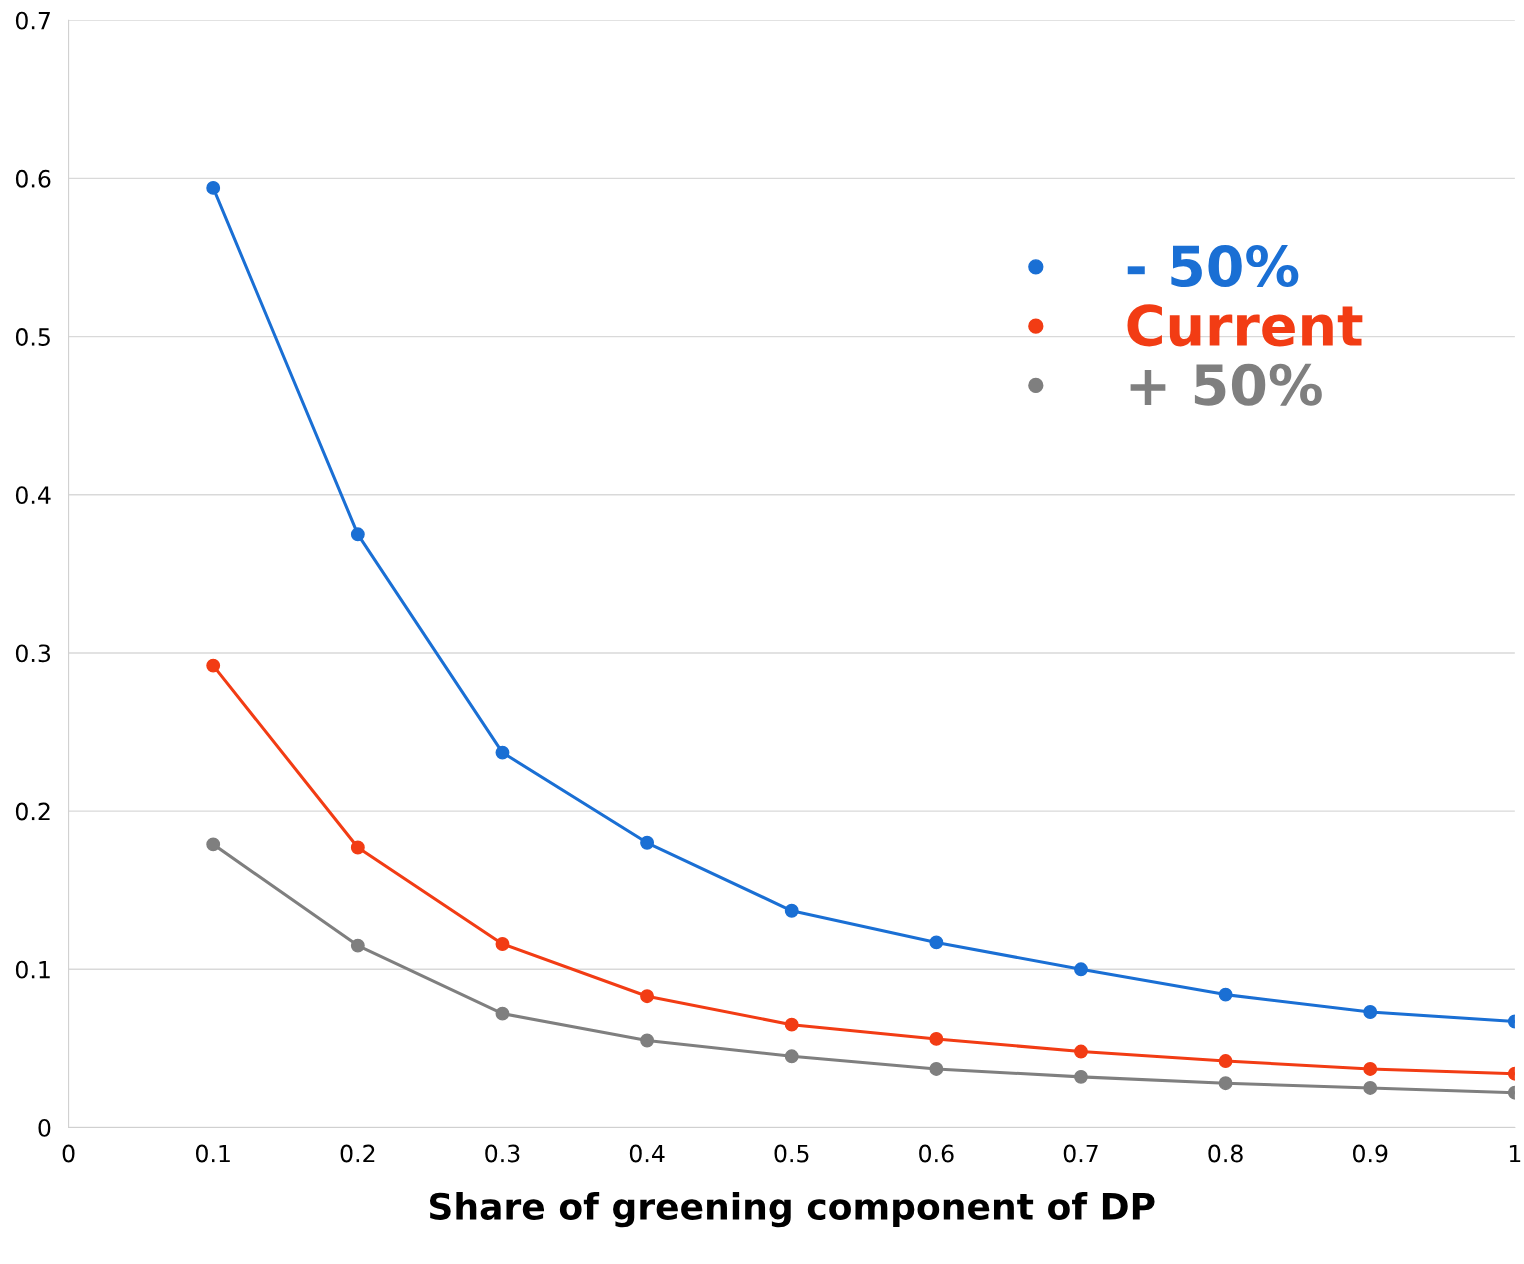  What do you see at coordinates (357, 1153) in the screenshot?
I see `x-tick-label: 0.2` at bounding box center [357, 1153].